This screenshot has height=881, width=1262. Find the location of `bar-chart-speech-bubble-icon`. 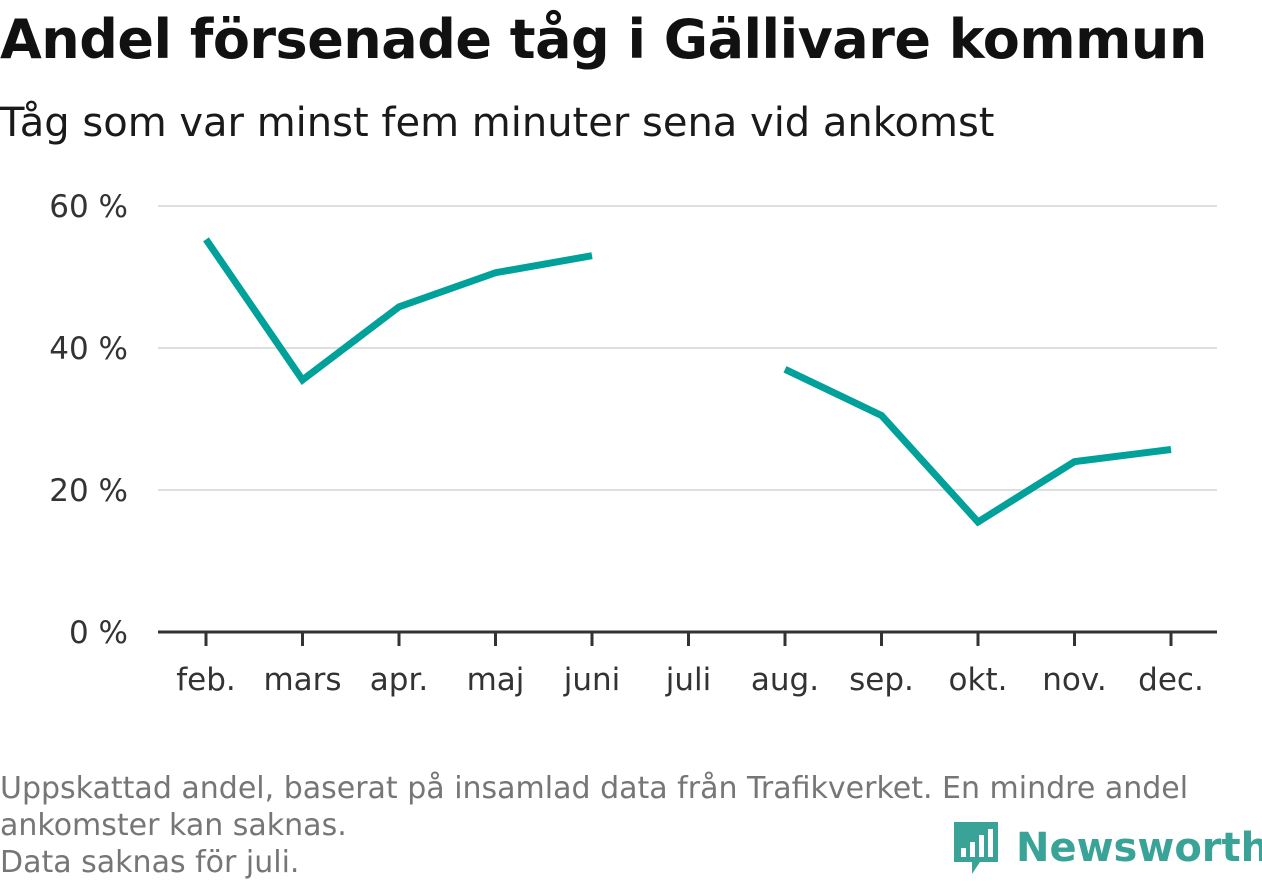

bar-chart-speech-bubble-icon is located at coordinates (976, 848).